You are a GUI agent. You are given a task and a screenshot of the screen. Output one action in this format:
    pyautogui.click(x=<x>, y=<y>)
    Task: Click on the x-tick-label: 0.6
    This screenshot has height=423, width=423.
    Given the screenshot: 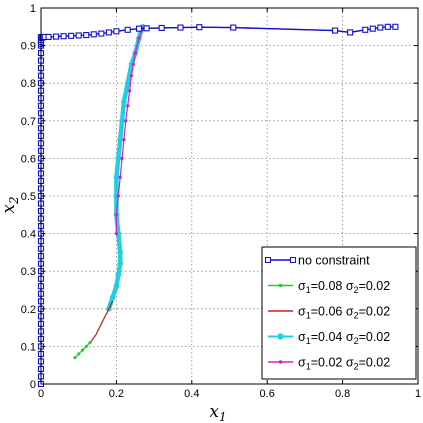 What is the action you would take?
    pyautogui.click(x=267, y=394)
    